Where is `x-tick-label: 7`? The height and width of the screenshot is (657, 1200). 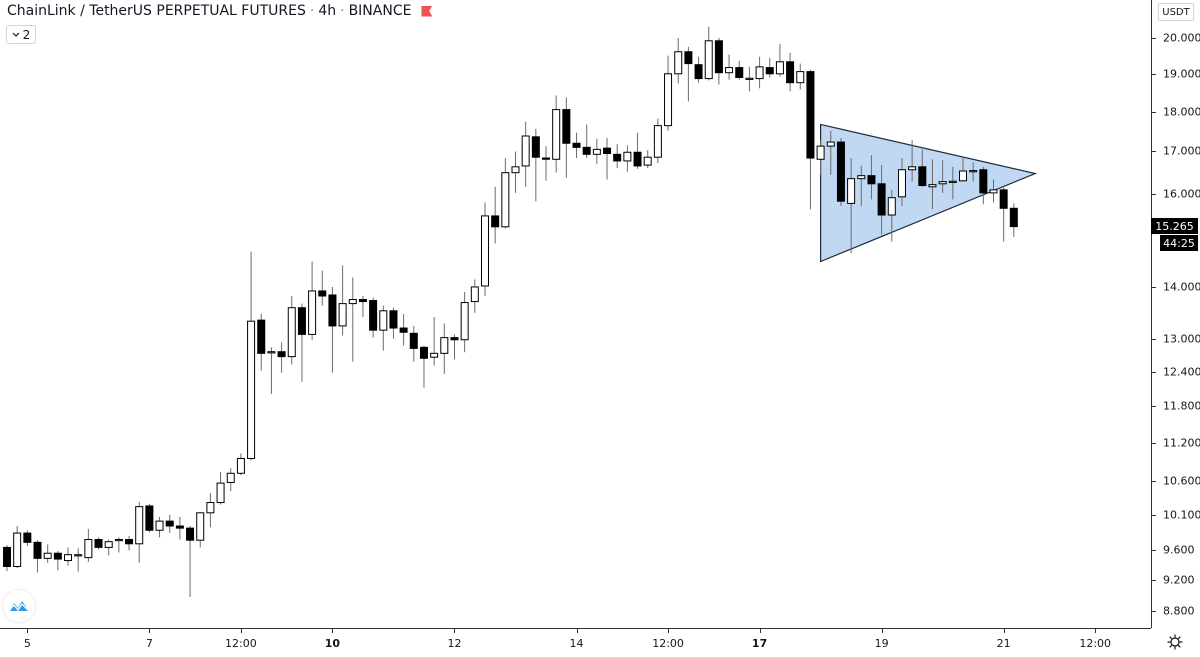 x-tick-label: 7 is located at coordinates (149, 643).